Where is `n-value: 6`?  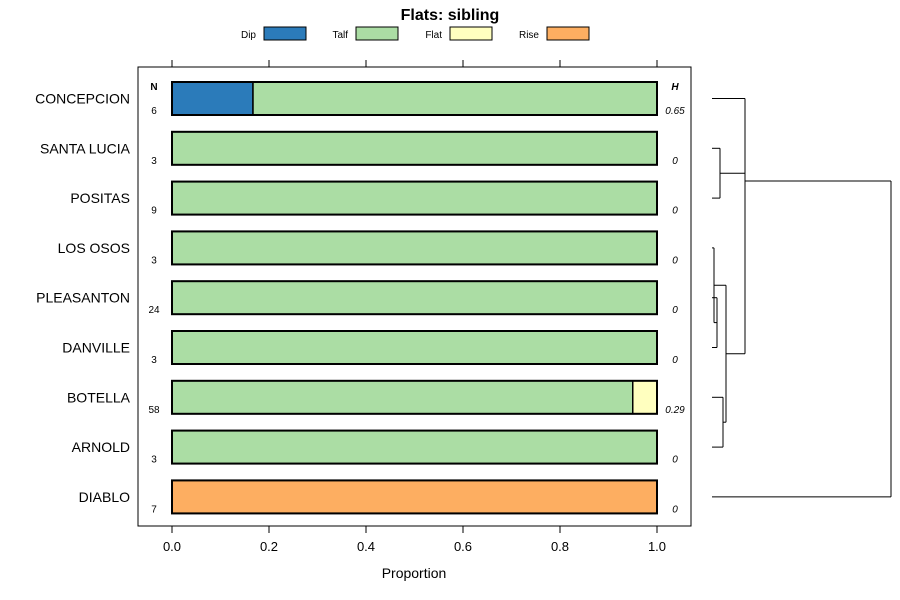 n-value: 6 is located at coordinates (154, 111).